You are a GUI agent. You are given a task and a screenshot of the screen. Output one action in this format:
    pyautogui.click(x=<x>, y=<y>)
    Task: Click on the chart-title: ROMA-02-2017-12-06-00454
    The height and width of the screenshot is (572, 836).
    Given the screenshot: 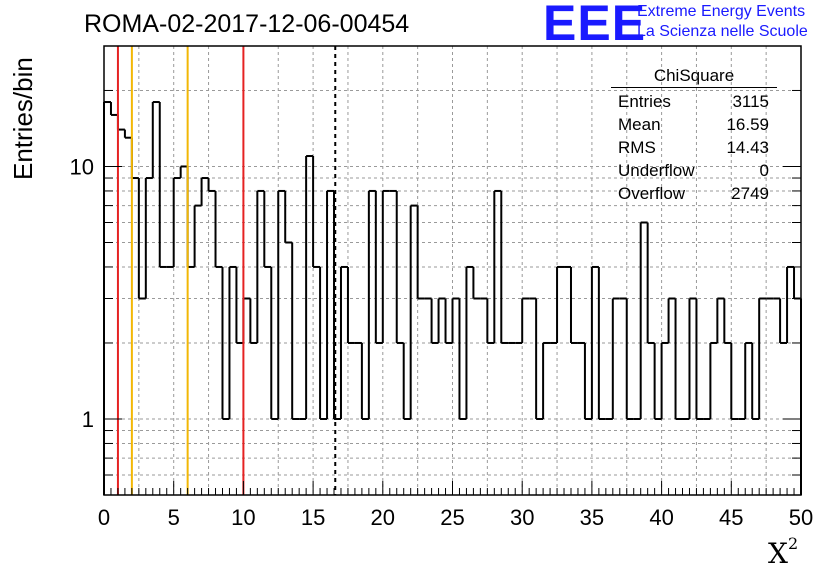 What is the action you would take?
    pyautogui.click(x=247, y=24)
    